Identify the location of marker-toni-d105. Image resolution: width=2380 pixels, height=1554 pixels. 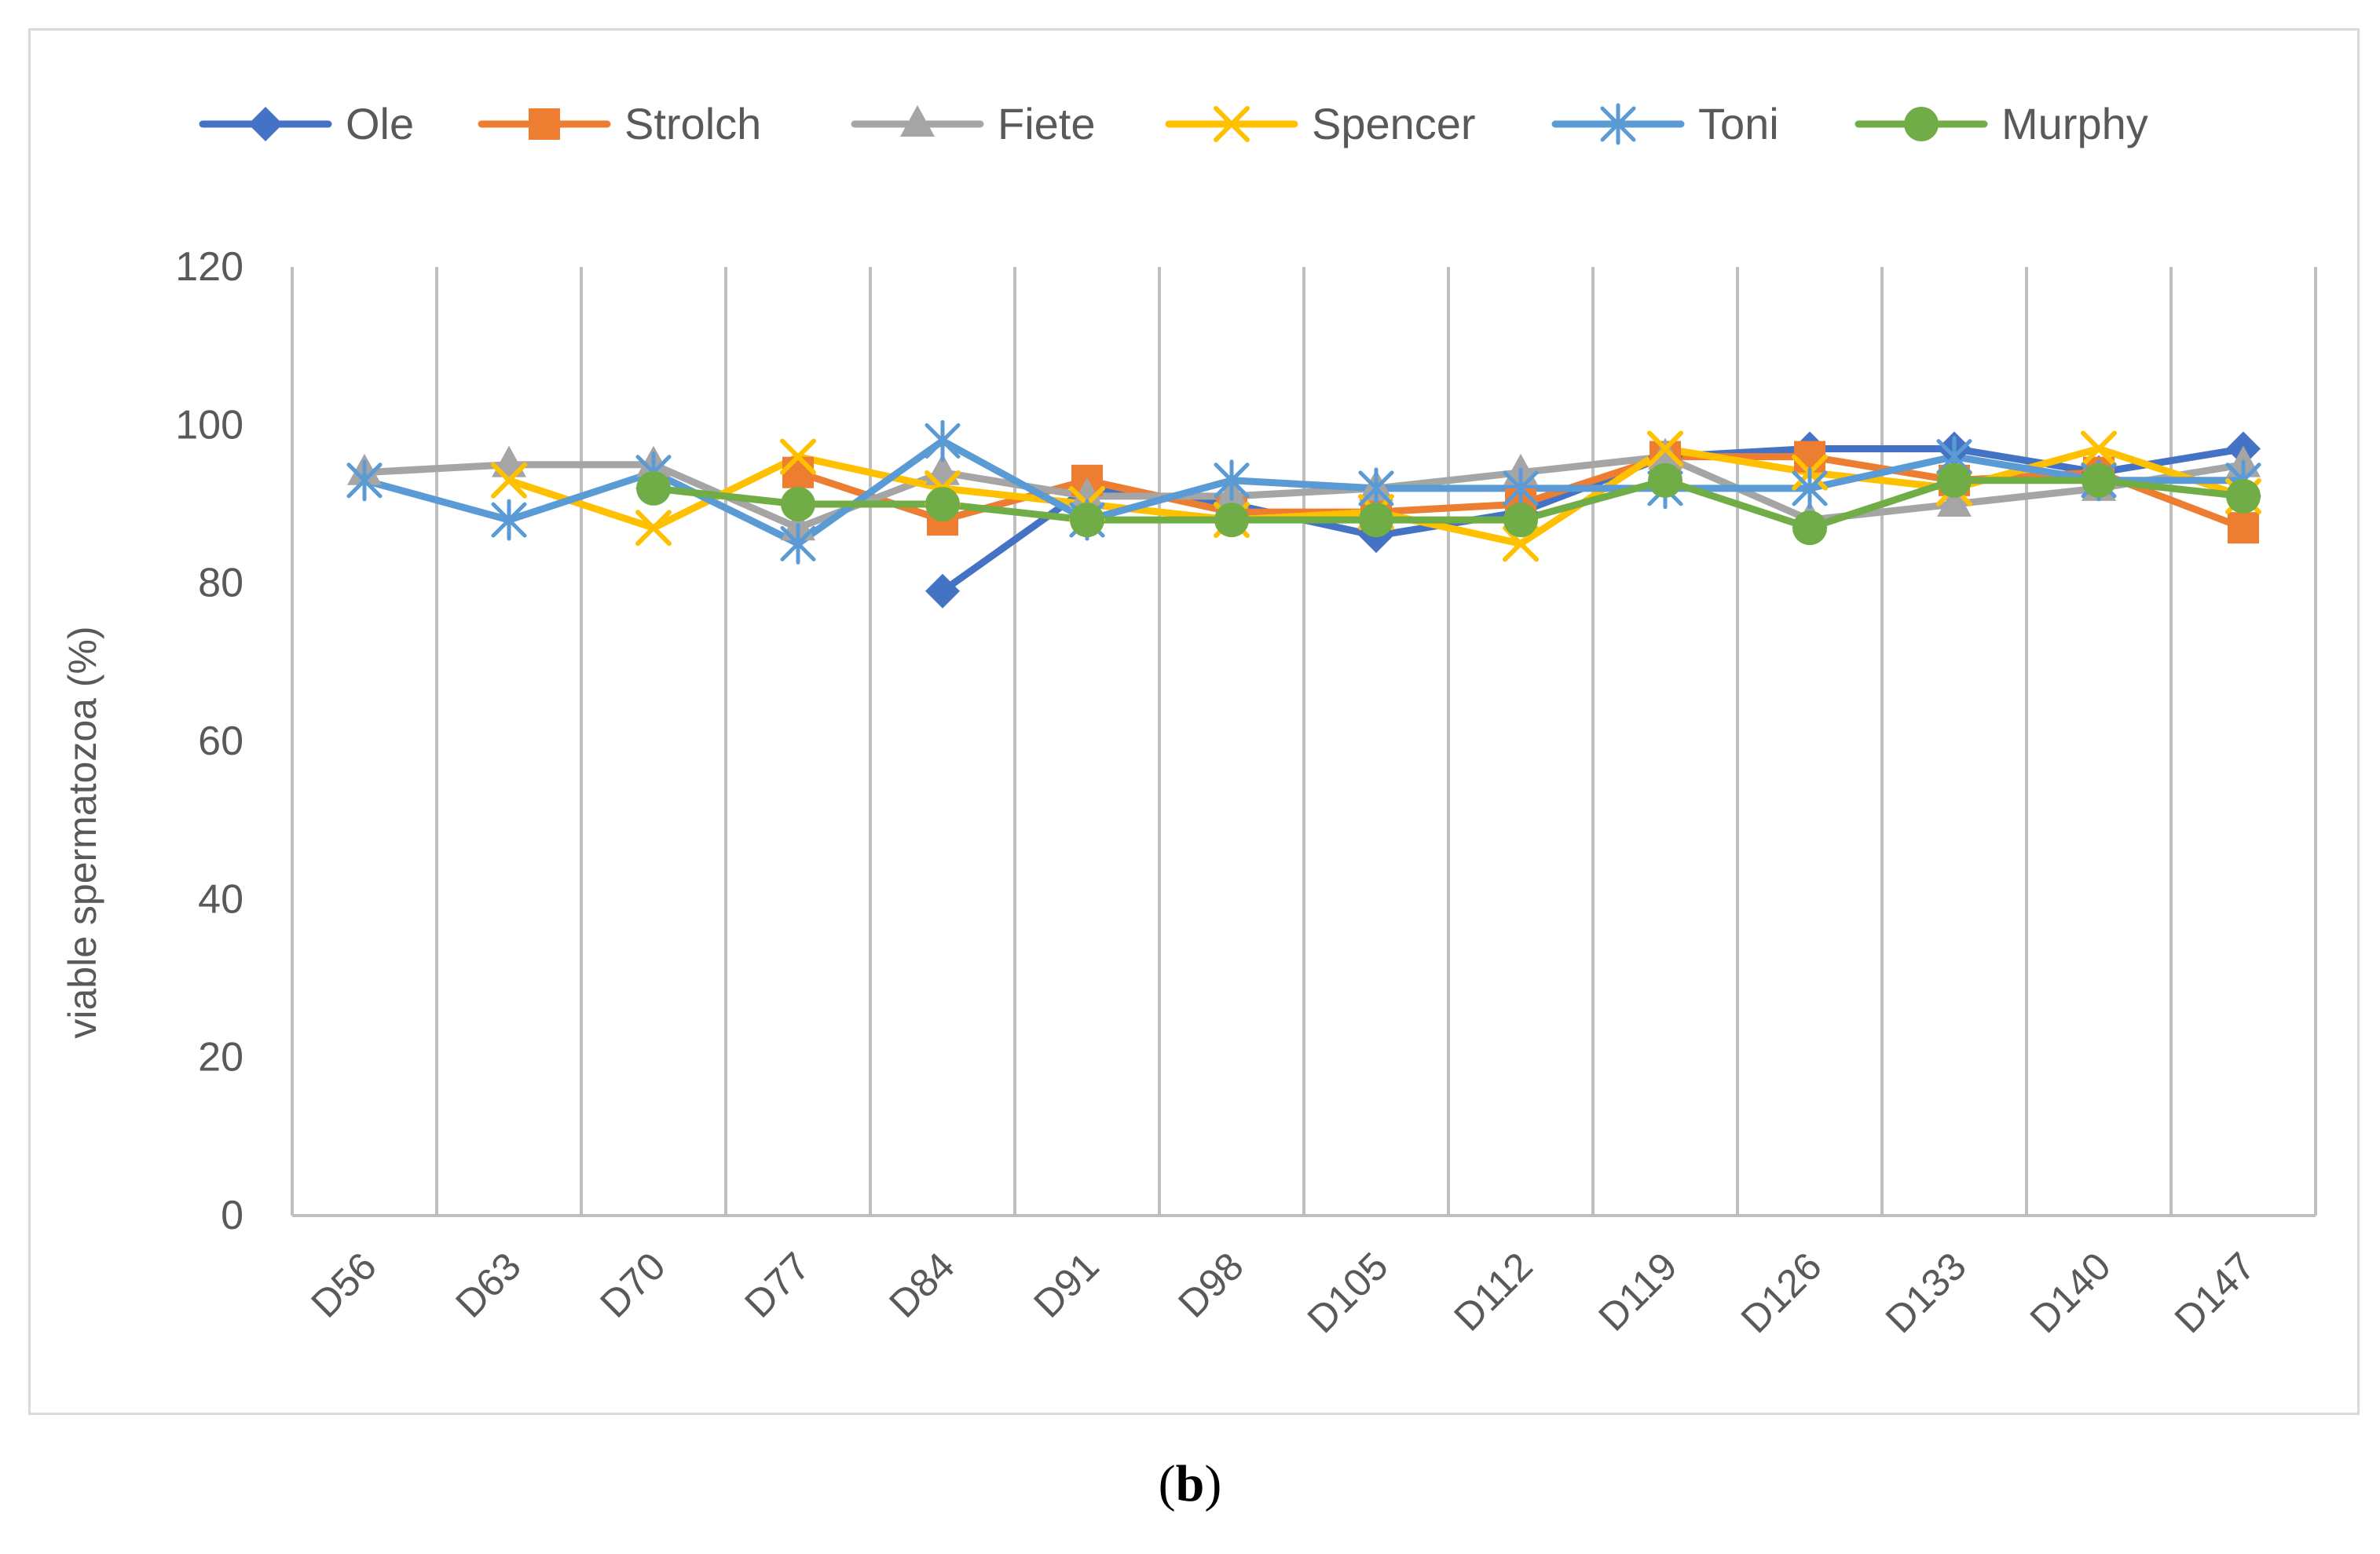
(1376, 488).